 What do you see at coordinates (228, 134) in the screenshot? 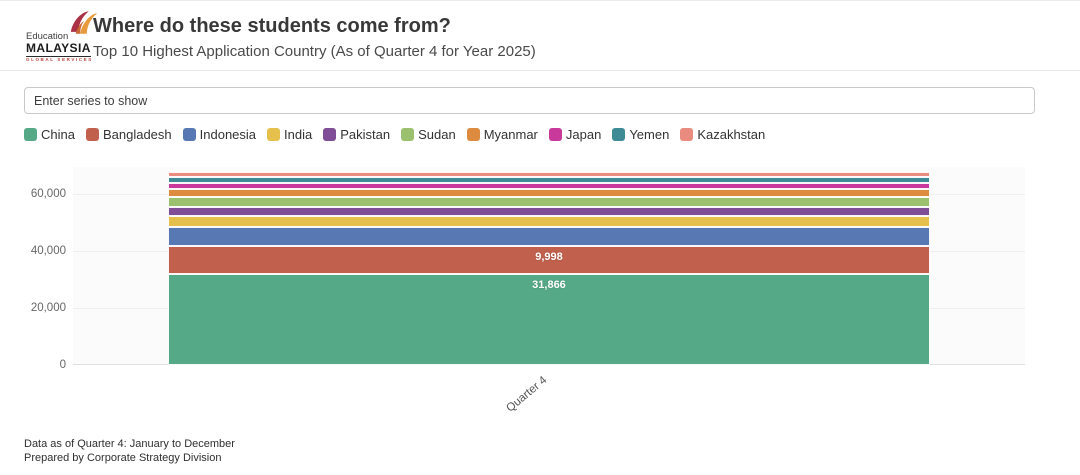
I see `legend-label-indonesia: Indonesia` at bounding box center [228, 134].